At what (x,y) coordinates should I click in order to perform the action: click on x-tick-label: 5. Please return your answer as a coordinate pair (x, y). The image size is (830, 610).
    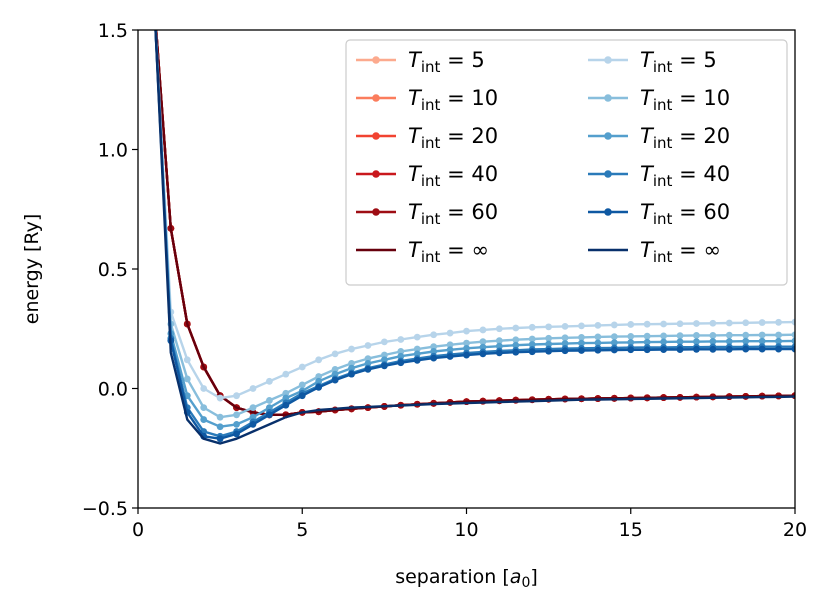
    Looking at the image, I should click on (302, 530).